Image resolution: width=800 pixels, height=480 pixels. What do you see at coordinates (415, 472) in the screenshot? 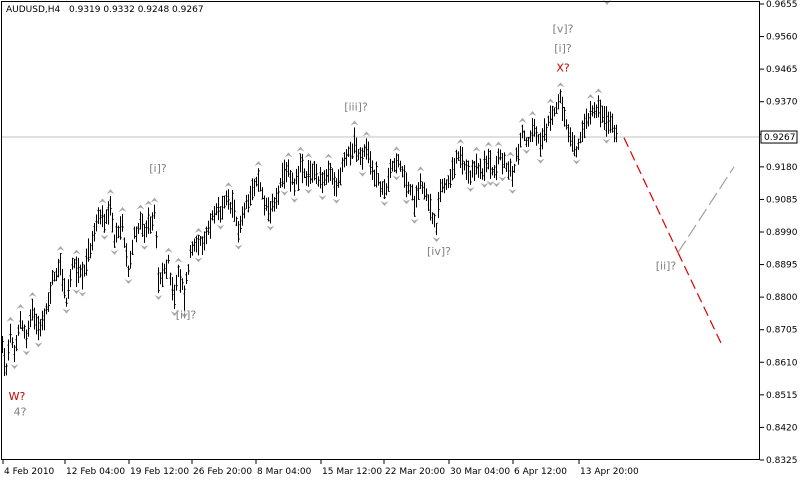
I see `x-tick-label: 22 Mar 20:00` at bounding box center [415, 472].